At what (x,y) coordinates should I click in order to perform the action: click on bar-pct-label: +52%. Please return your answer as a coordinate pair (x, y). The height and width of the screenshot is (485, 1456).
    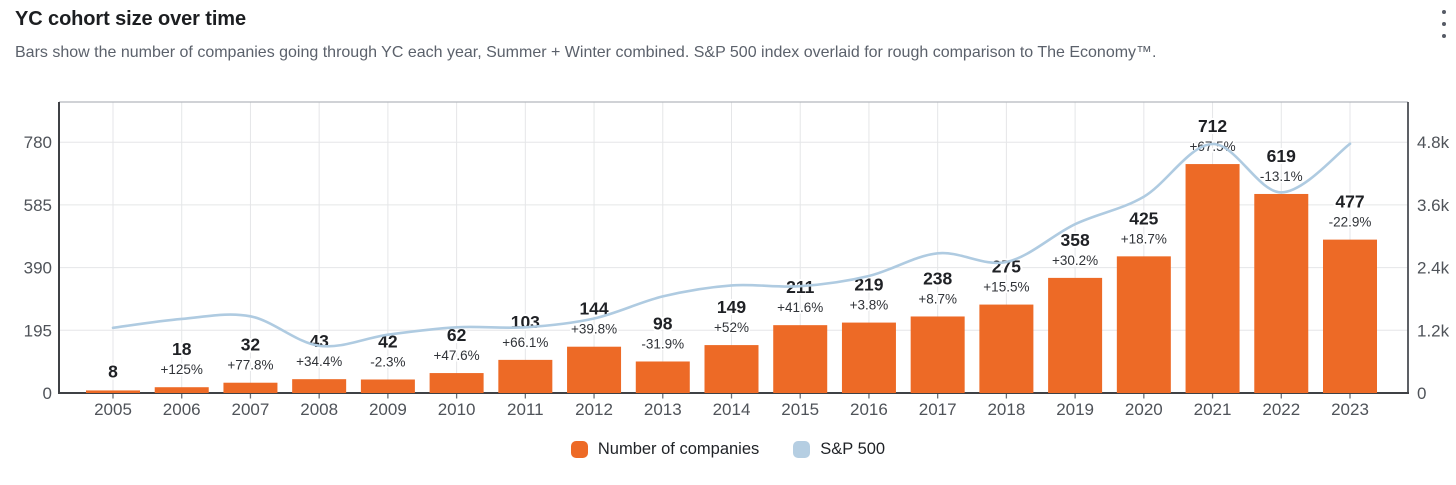
    Looking at the image, I should click on (731, 327).